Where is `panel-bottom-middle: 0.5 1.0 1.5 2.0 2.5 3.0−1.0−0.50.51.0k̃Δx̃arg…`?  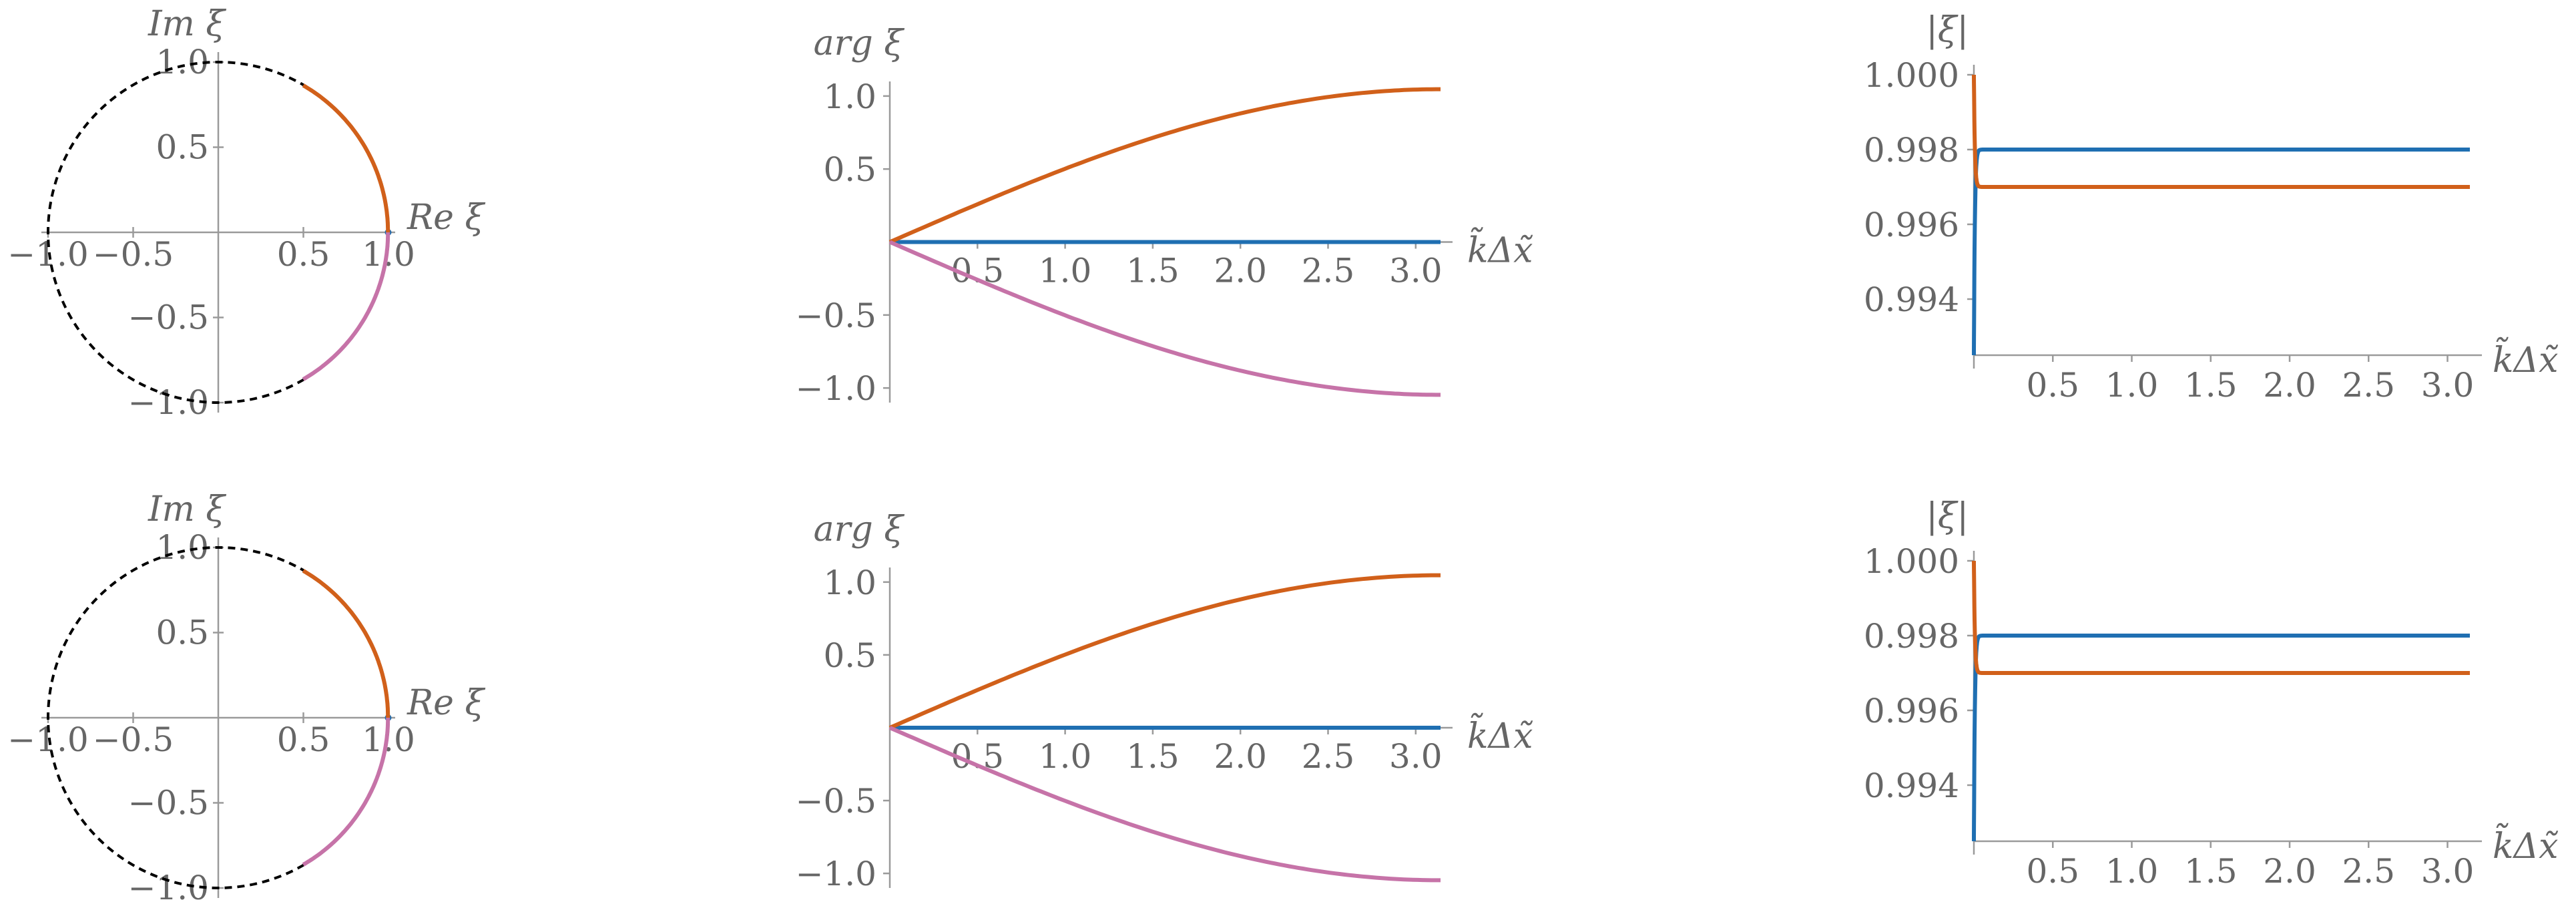
panel-bottom-middle: 0.5 1.0 1.5 2.0 2.5 3.0−1.0−0.50.51.0k̃Δx̃arg… is located at coordinates (1164, 701).